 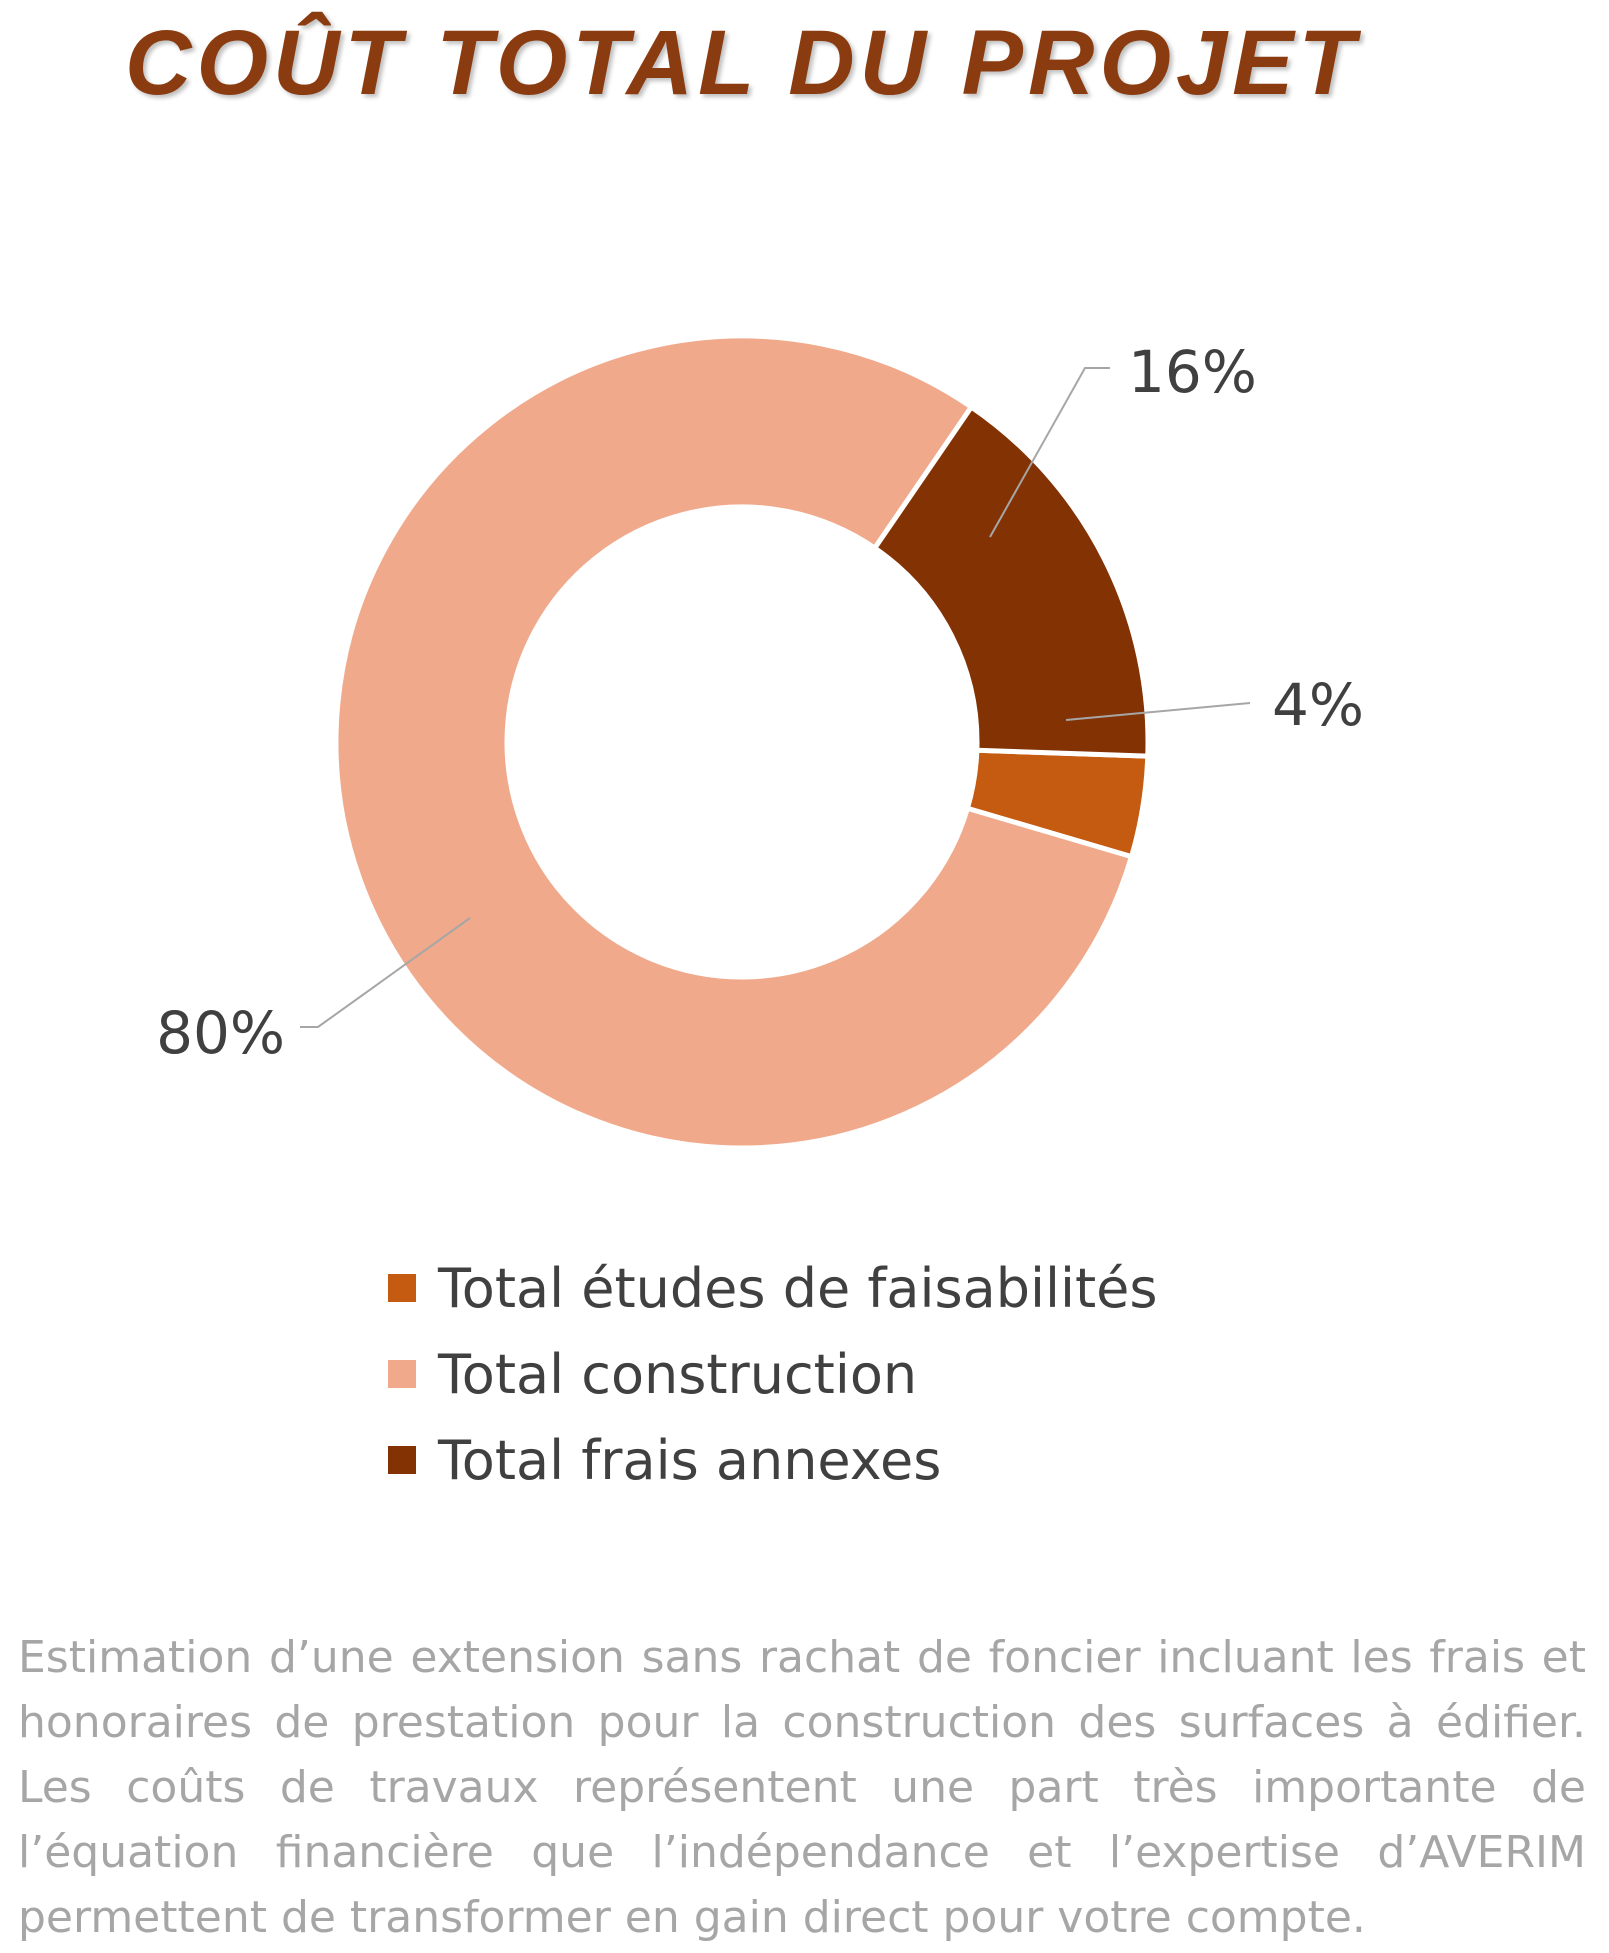 I want to click on legend-item-frais-annexes: Total frais annexes, so click(x=773, y=1460).